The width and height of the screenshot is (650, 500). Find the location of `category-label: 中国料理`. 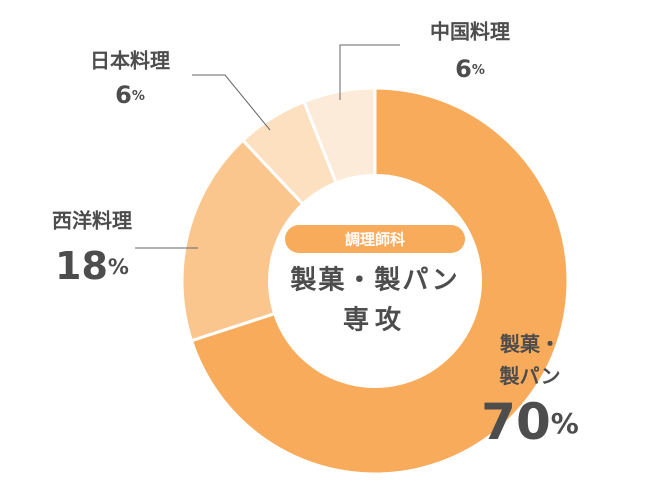

category-label: 中国料理 is located at coordinates (470, 32).